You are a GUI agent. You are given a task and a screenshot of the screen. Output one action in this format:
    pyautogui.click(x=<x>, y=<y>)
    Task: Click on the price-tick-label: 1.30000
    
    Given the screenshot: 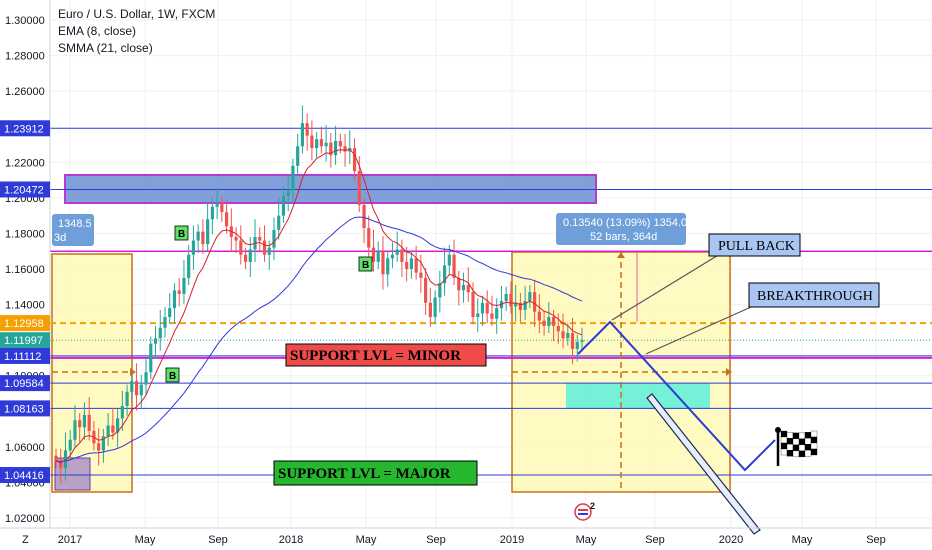 What is the action you would take?
    pyautogui.click(x=25, y=21)
    